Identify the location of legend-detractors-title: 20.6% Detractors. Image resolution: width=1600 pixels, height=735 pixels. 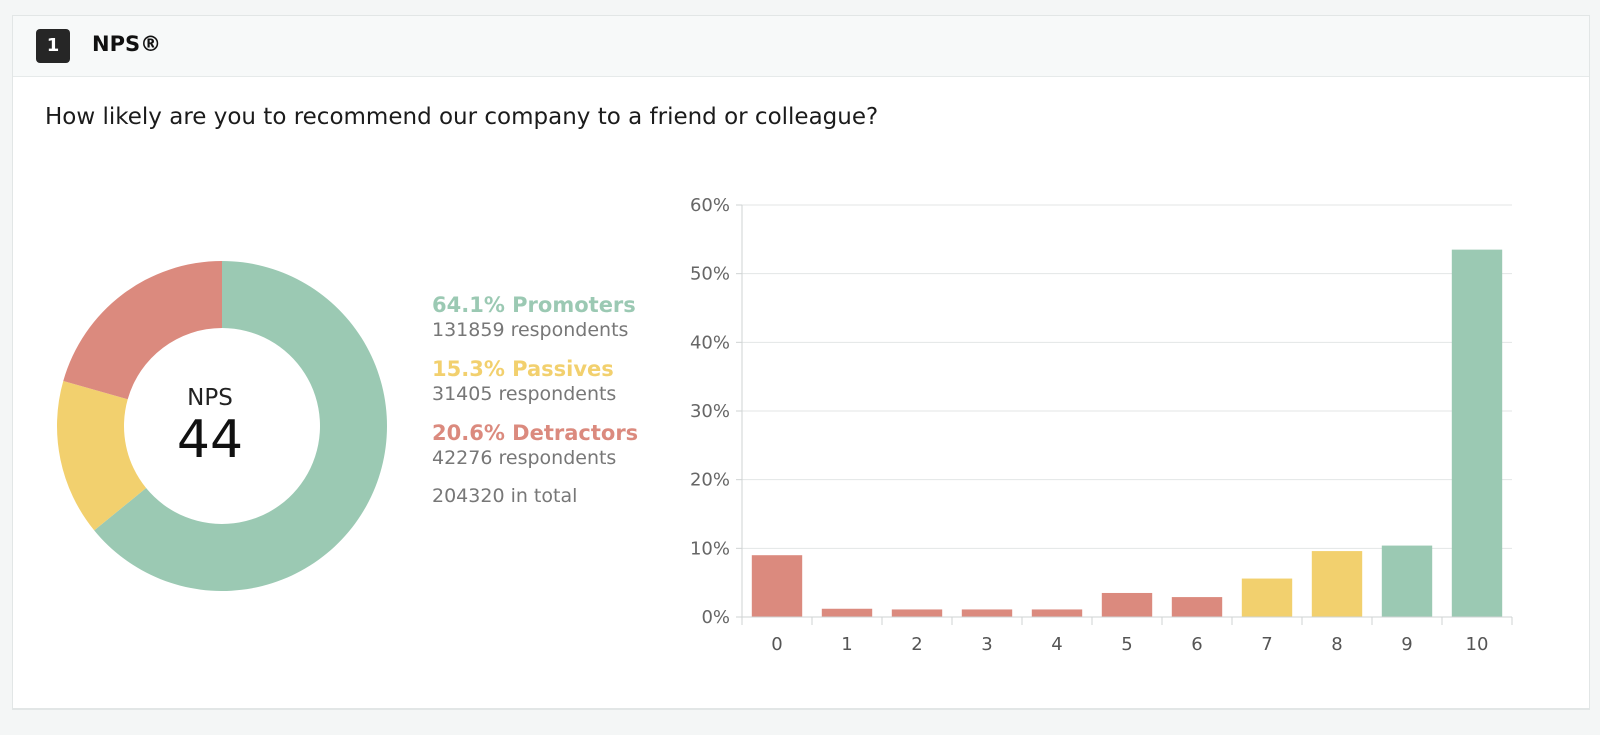
(535, 433).